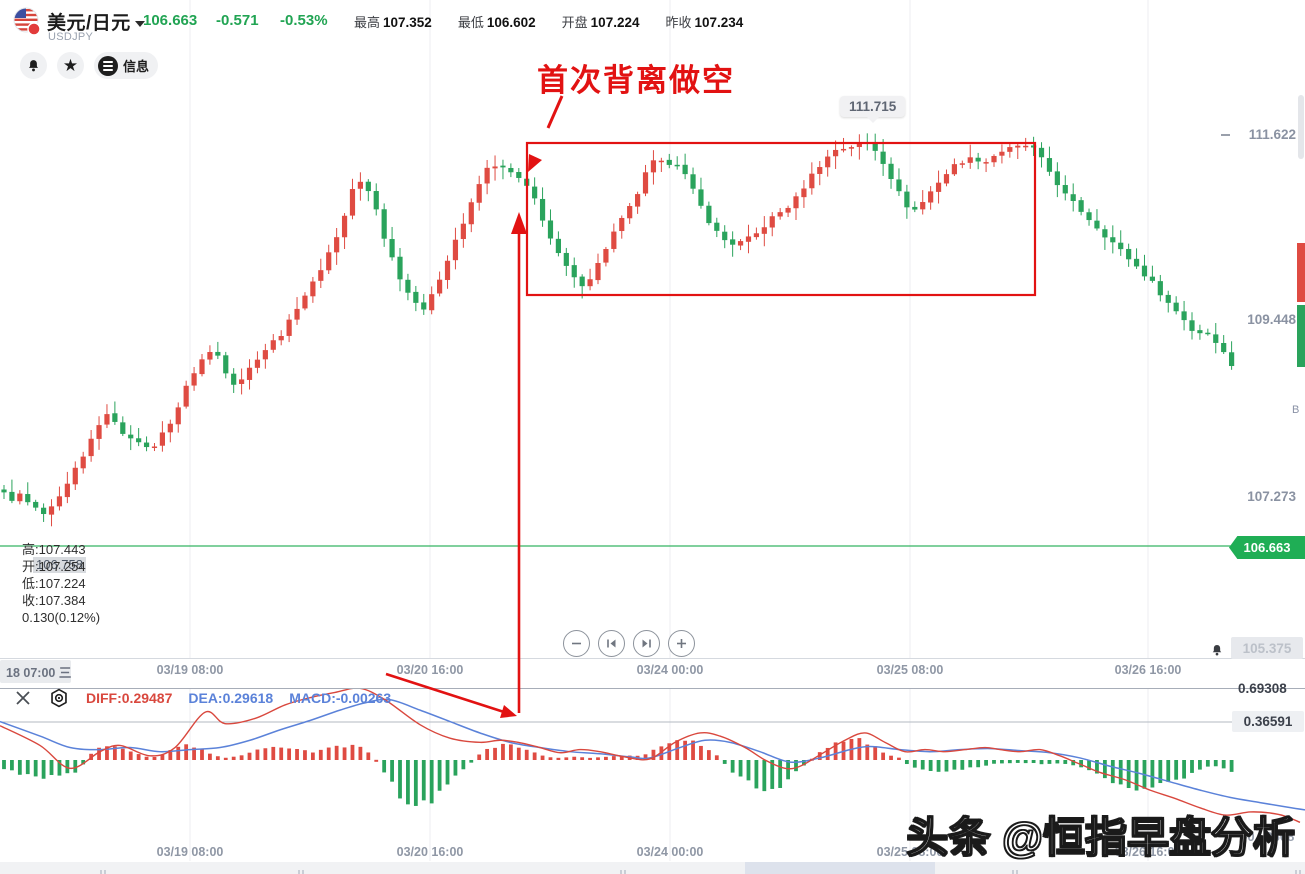 This screenshot has height=874, width=1305. I want to click on us-flag-icon, so click(27, 21).